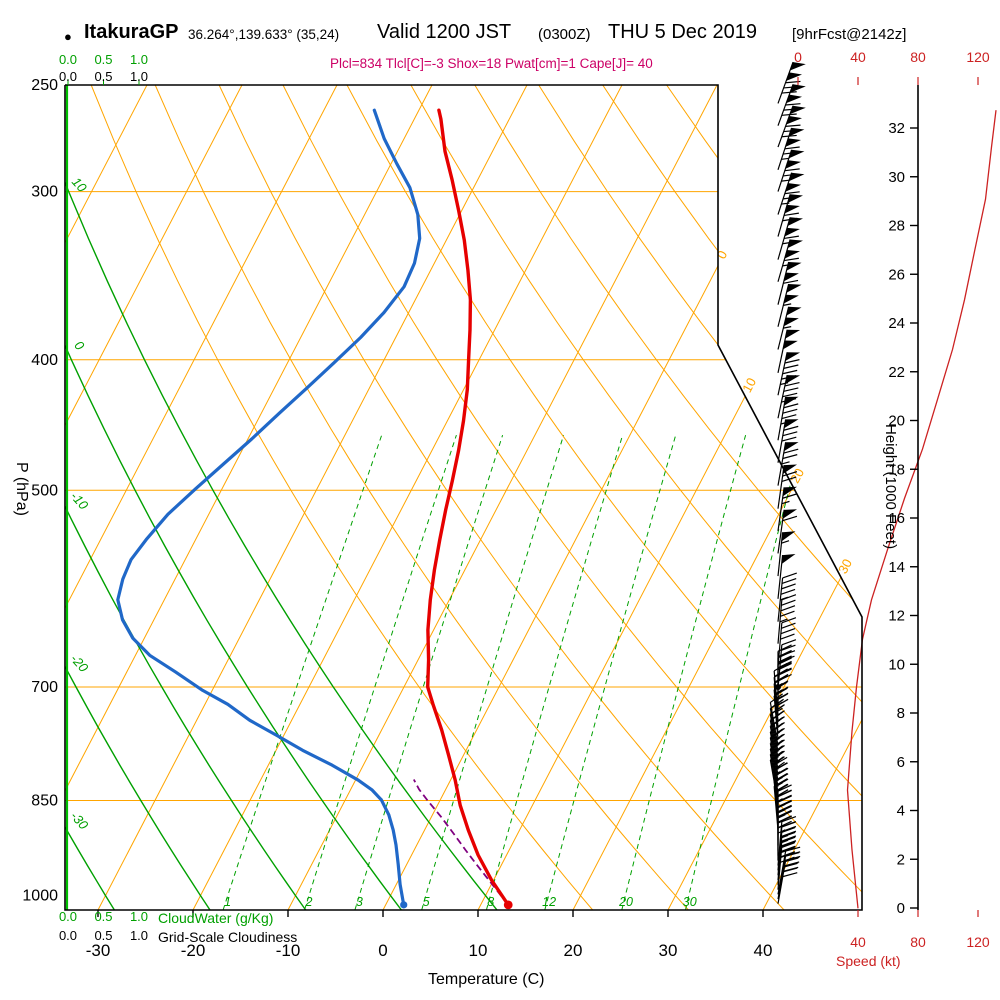  I want to click on surface-temperature-dot, so click(508, 905).